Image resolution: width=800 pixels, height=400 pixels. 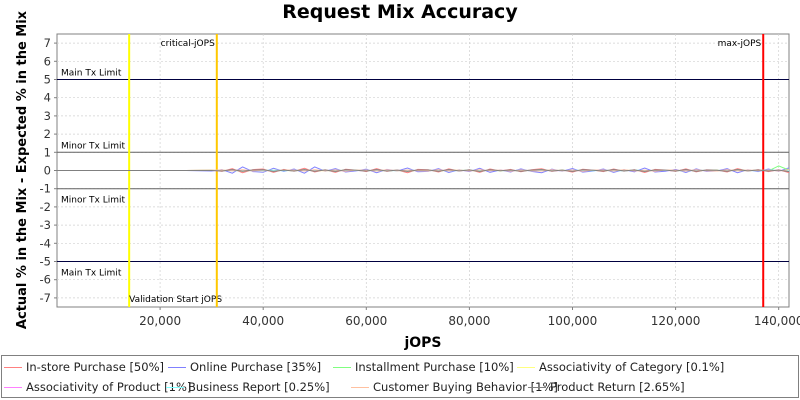 What do you see at coordinates (777, 321) in the screenshot?
I see `x-tick-label: 140,000` at bounding box center [777, 321].